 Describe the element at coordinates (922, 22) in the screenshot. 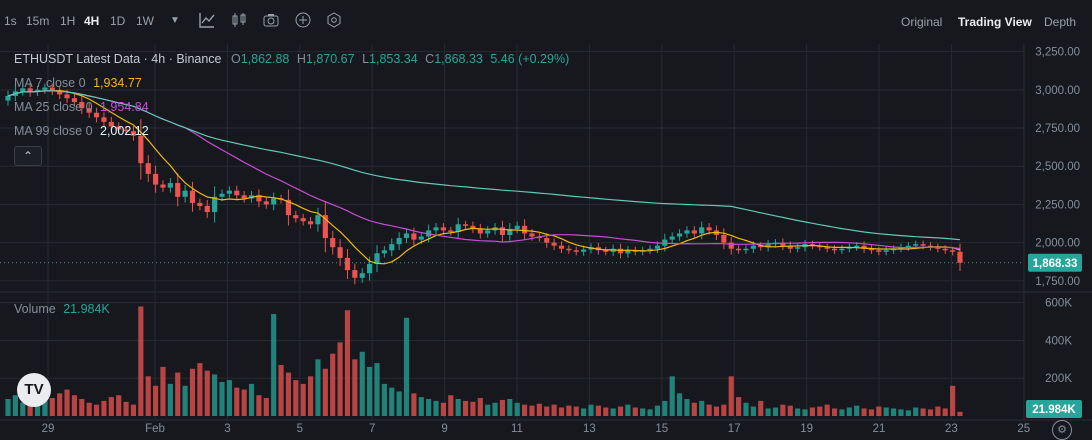

I see `view-original: Original` at that location.